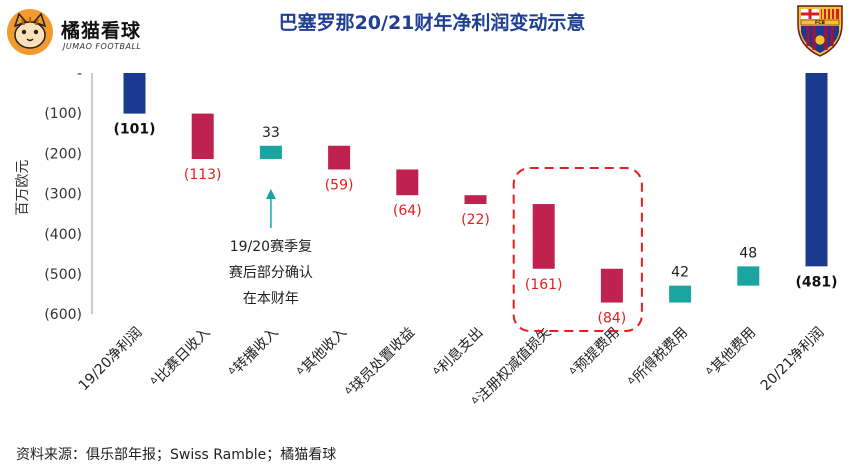 The width and height of the screenshot is (864, 474). Describe the element at coordinates (63, 275) in the screenshot. I see `y-tick-label: (500)` at that location.